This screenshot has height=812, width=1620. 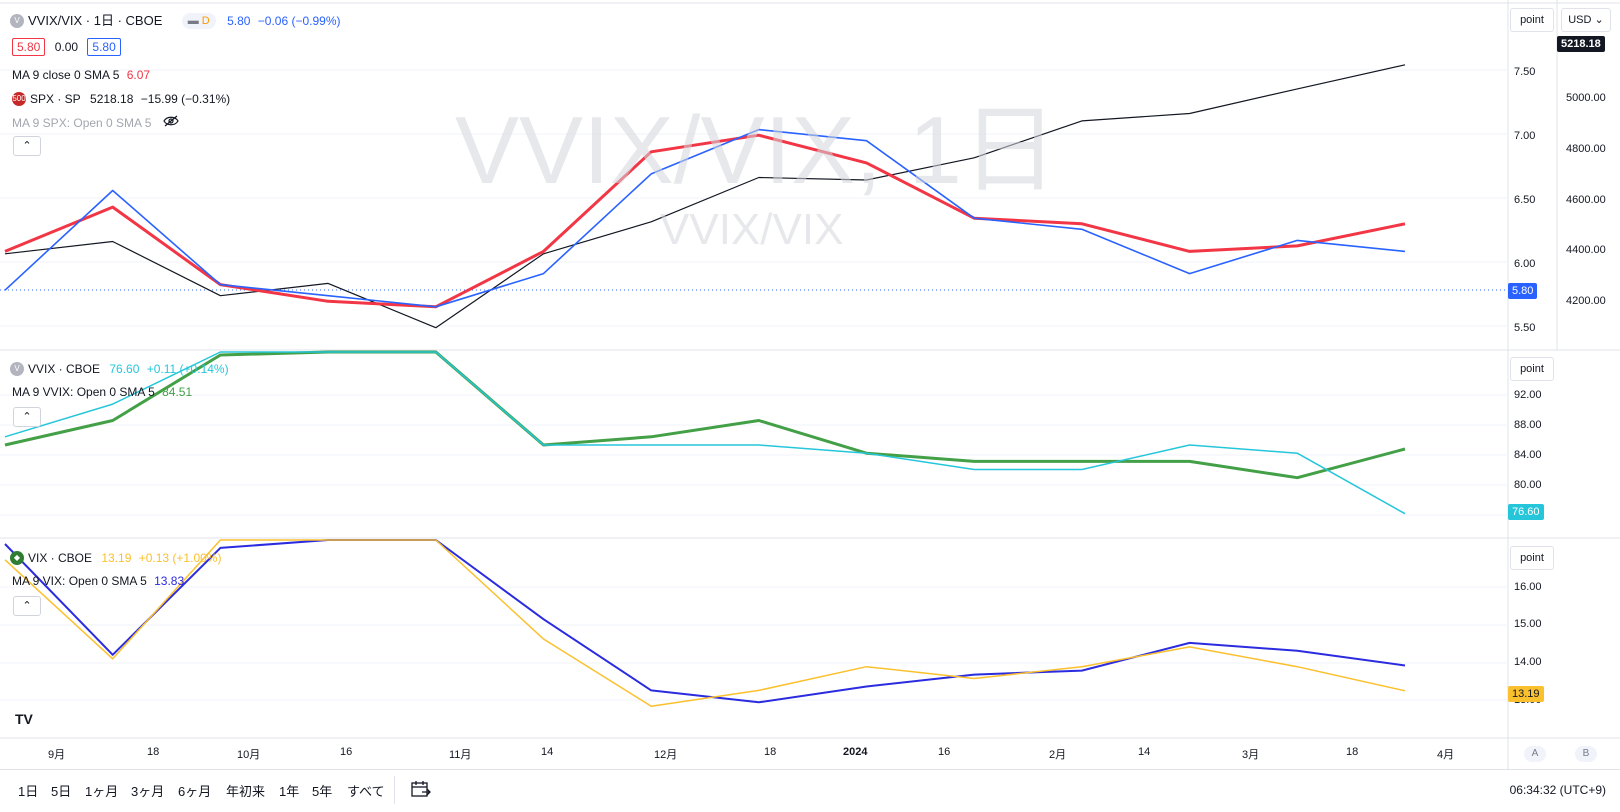 What do you see at coordinates (394, 790) in the screenshot?
I see `toolbar-divider` at bounding box center [394, 790].